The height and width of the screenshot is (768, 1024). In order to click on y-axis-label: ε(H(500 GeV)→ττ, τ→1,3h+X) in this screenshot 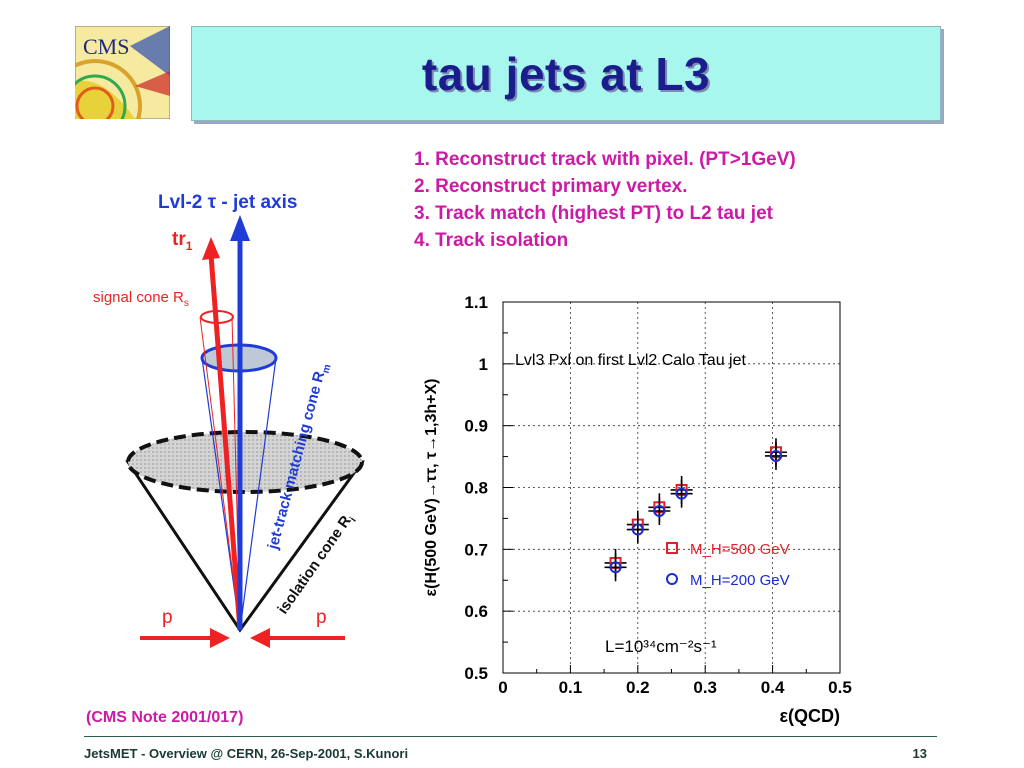, I will do `click(431, 488)`.